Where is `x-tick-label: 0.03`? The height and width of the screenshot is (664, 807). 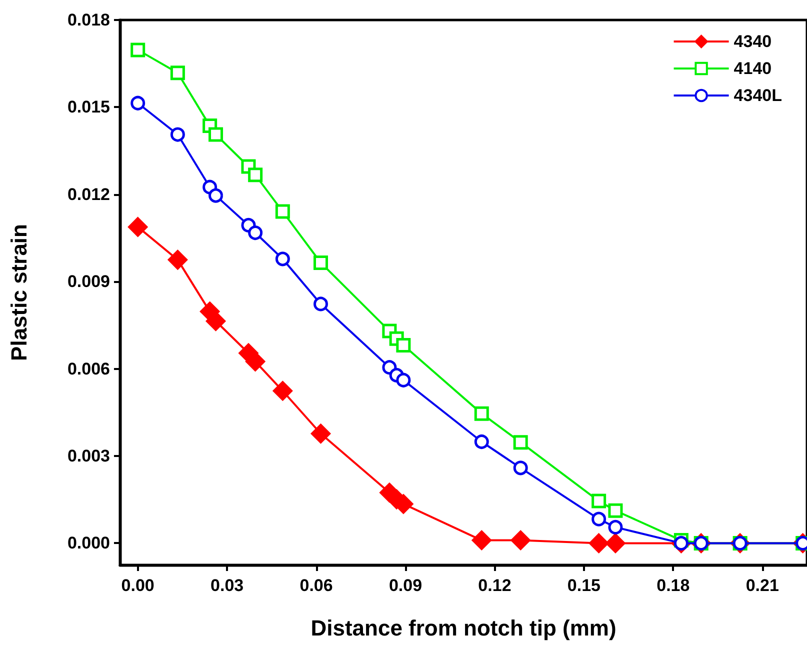
x-tick-label: 0.03 is located at coordinates (227, 585).